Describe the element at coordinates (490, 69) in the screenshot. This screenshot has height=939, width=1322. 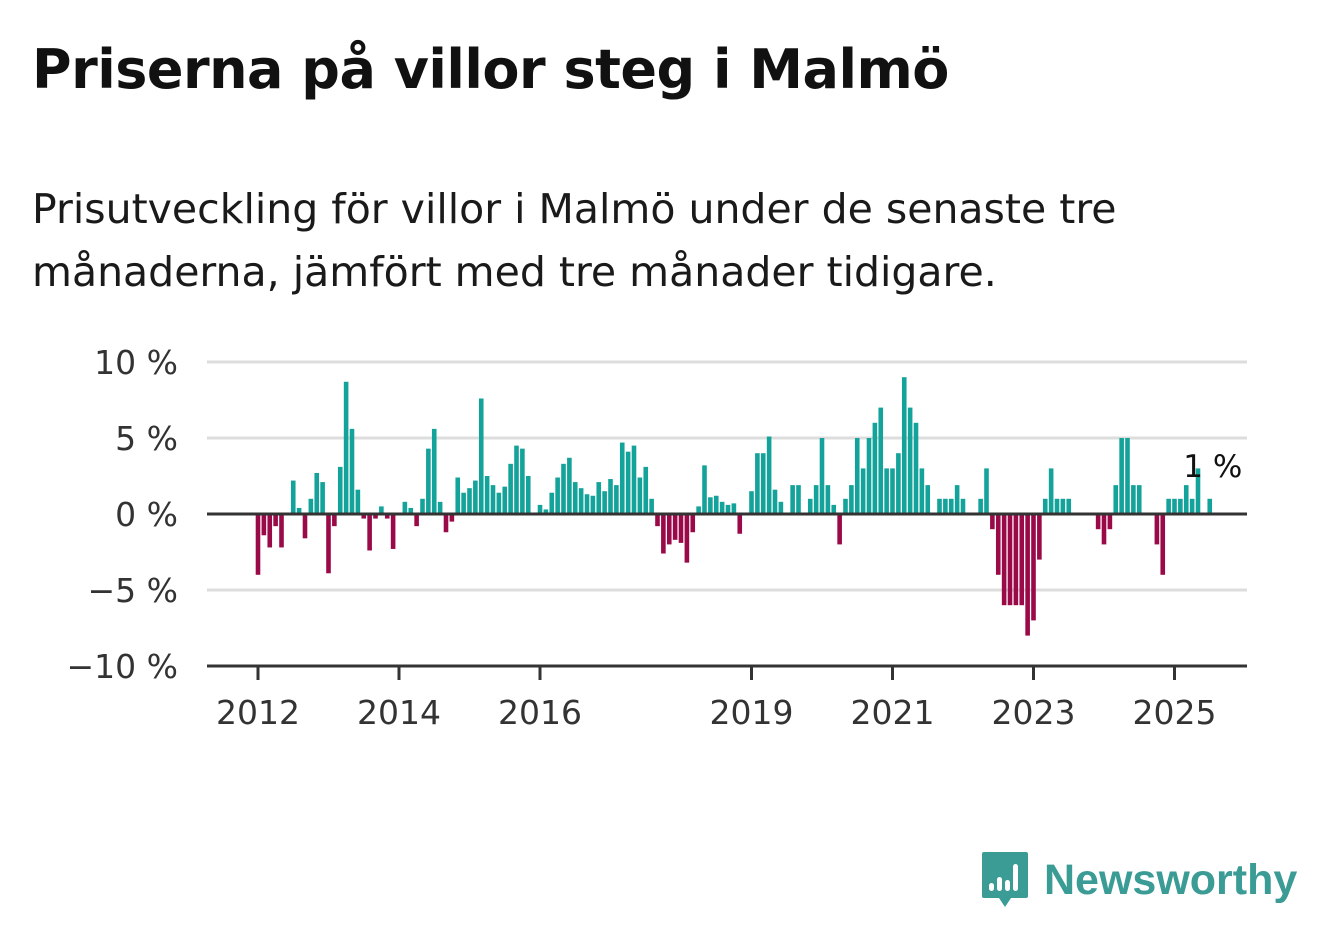
I see `chart-title: Priserna på villor steg i Malmö` at that location.